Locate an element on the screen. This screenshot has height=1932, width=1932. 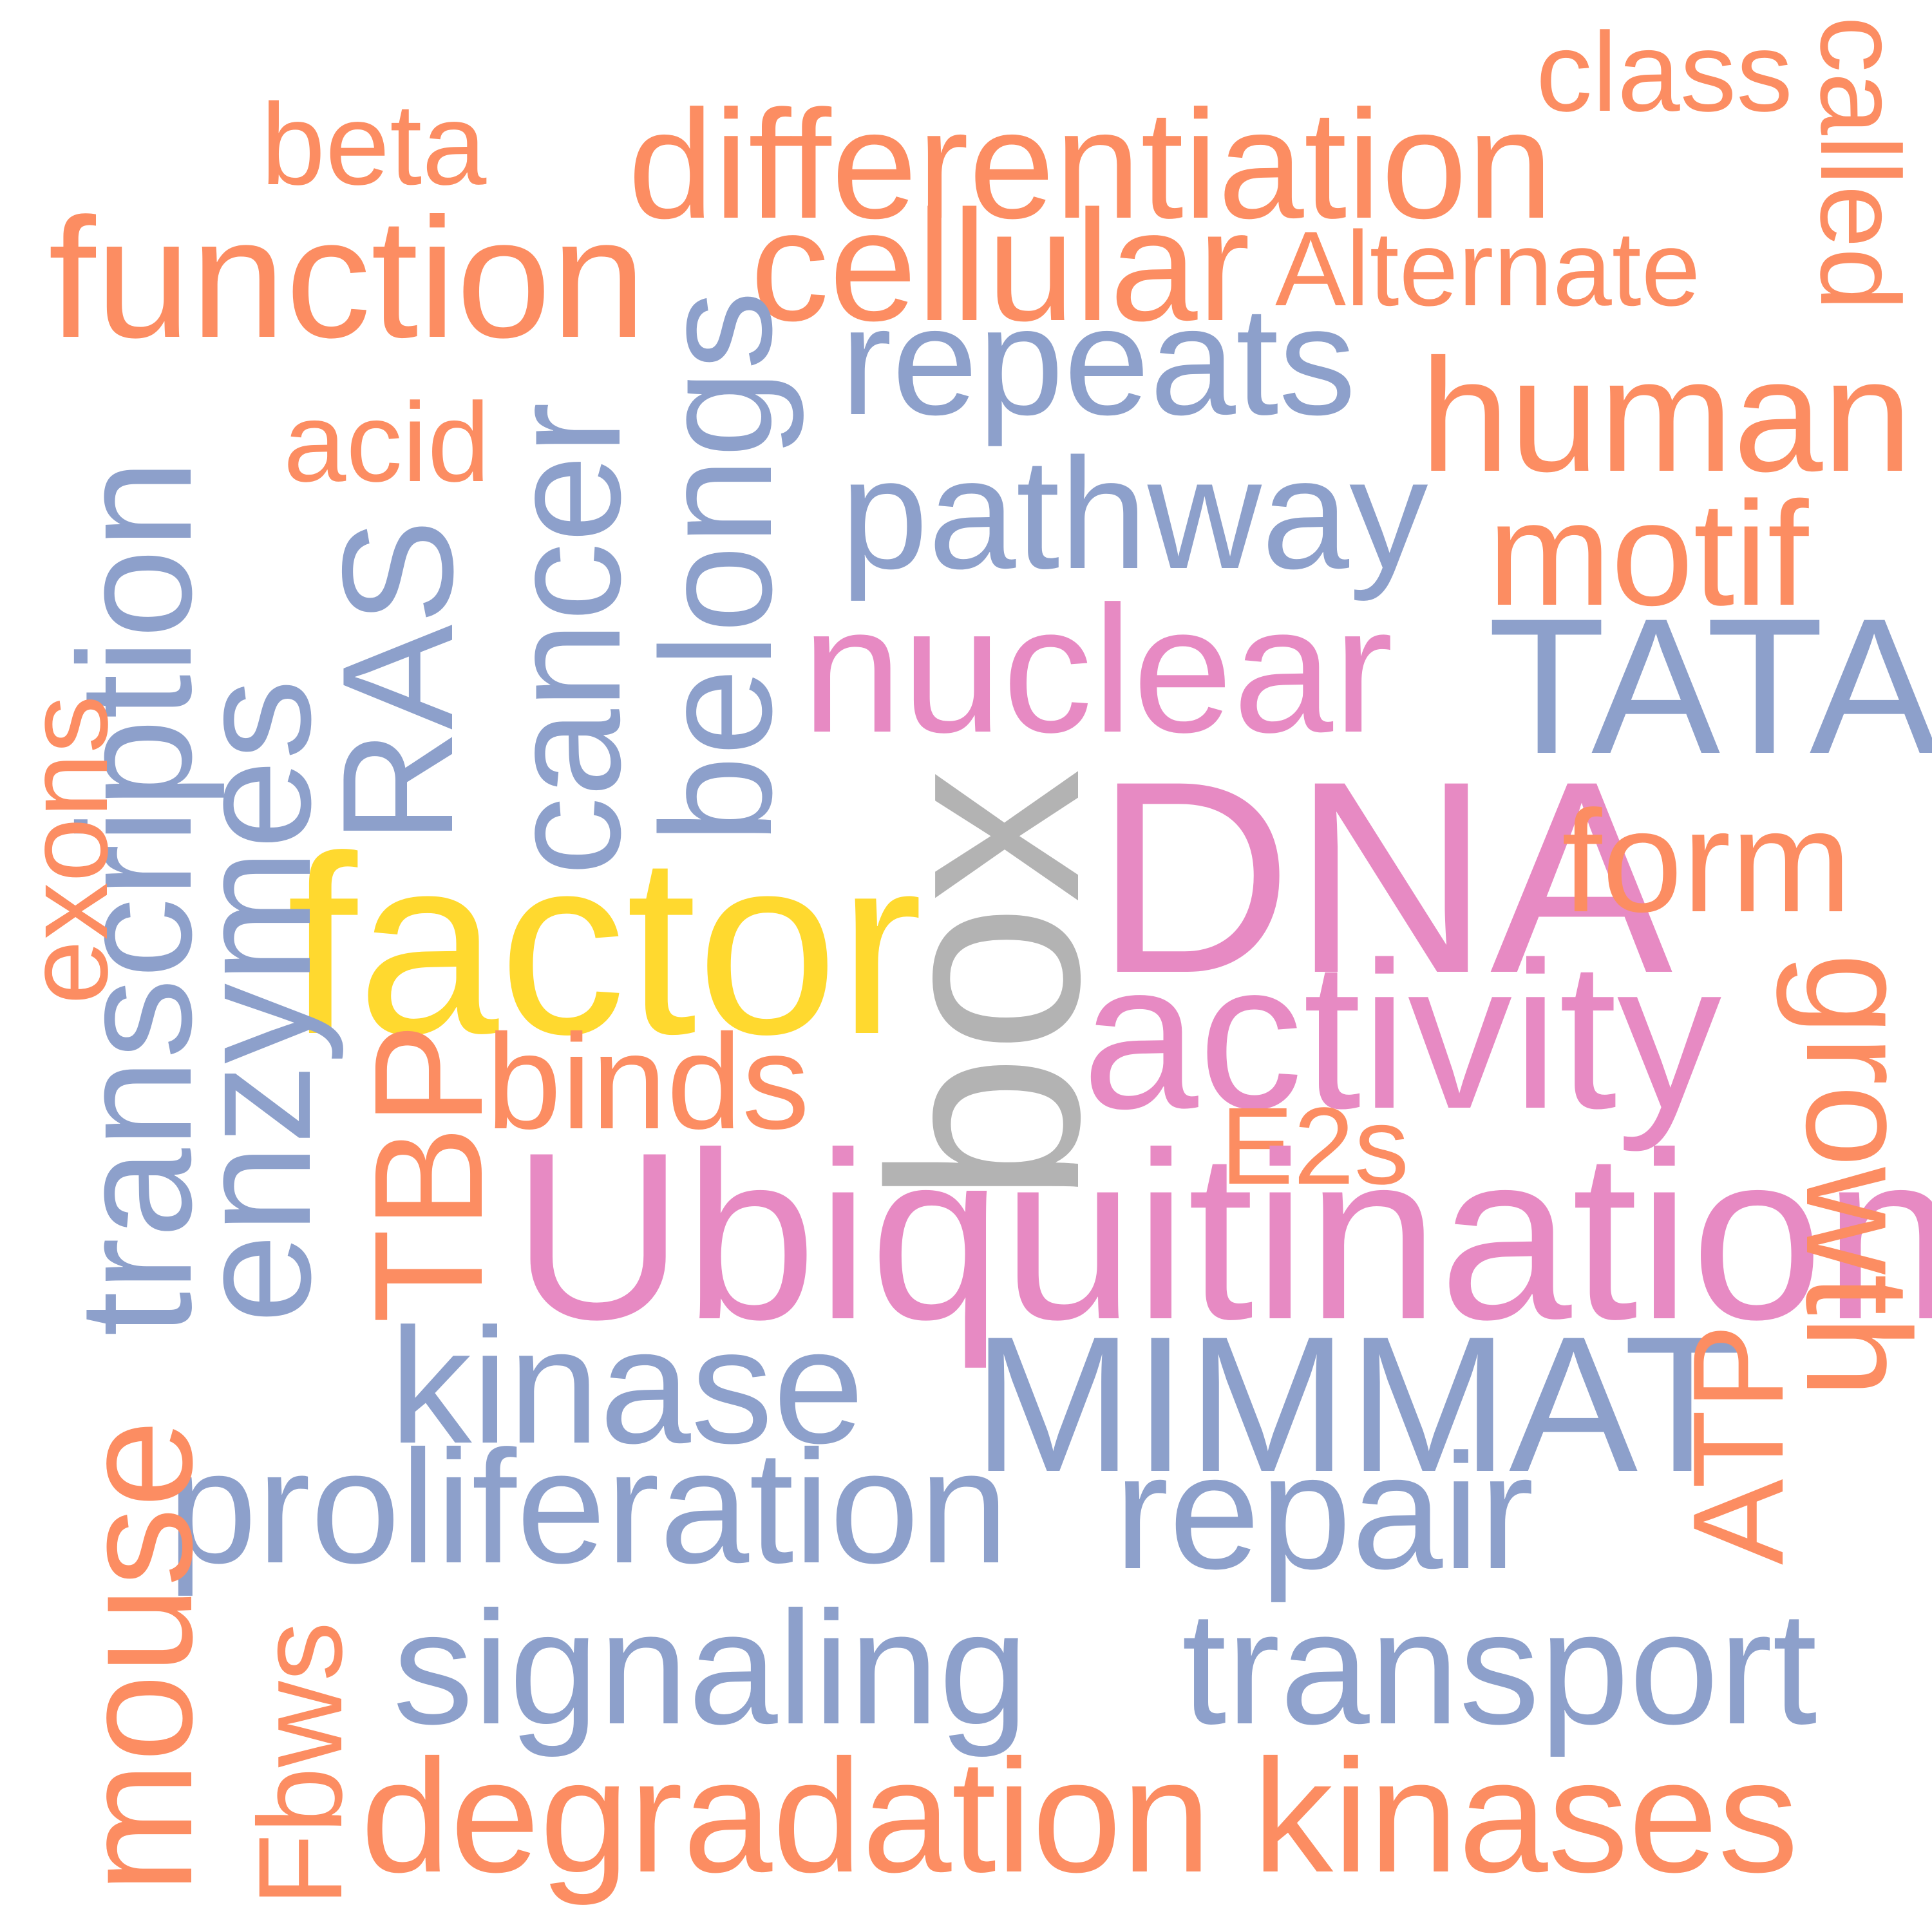
word-box: box is located at coordinates (985, 986).